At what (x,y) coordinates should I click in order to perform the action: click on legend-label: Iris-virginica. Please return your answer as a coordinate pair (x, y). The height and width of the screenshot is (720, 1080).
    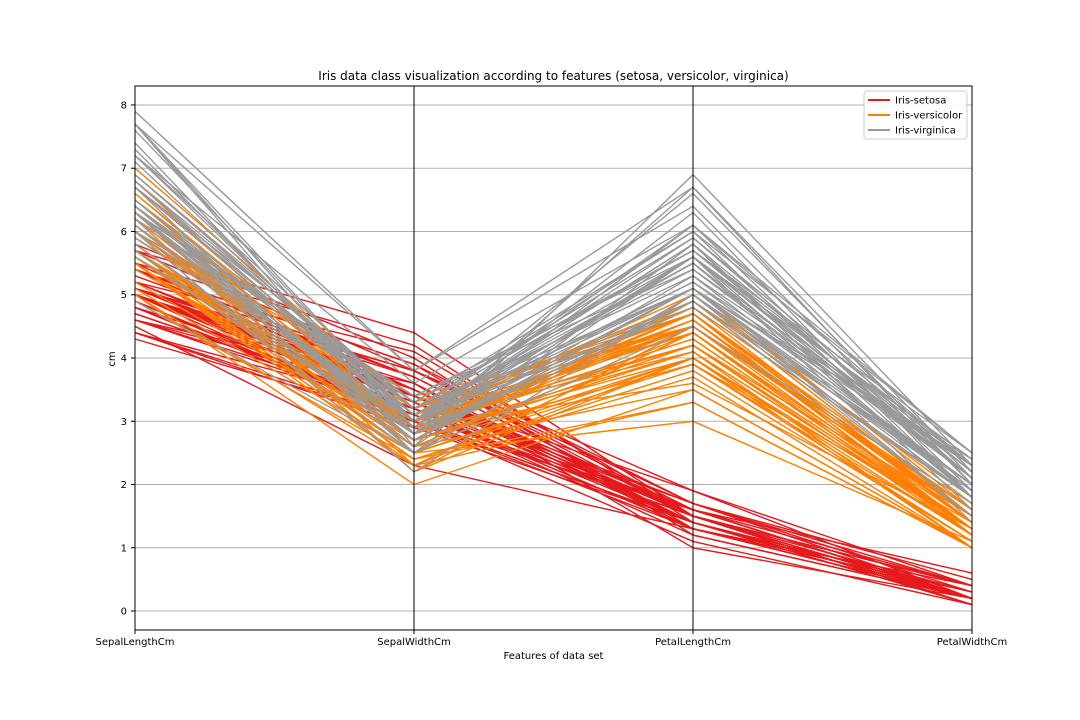
    Looking at the image, I should click on (925, 131).